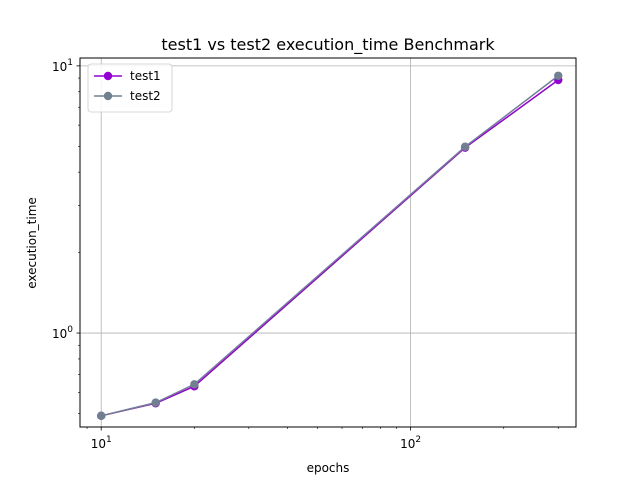 The image size is (640, 480). I want to click on legend: test1 test2, so click(130, 88).